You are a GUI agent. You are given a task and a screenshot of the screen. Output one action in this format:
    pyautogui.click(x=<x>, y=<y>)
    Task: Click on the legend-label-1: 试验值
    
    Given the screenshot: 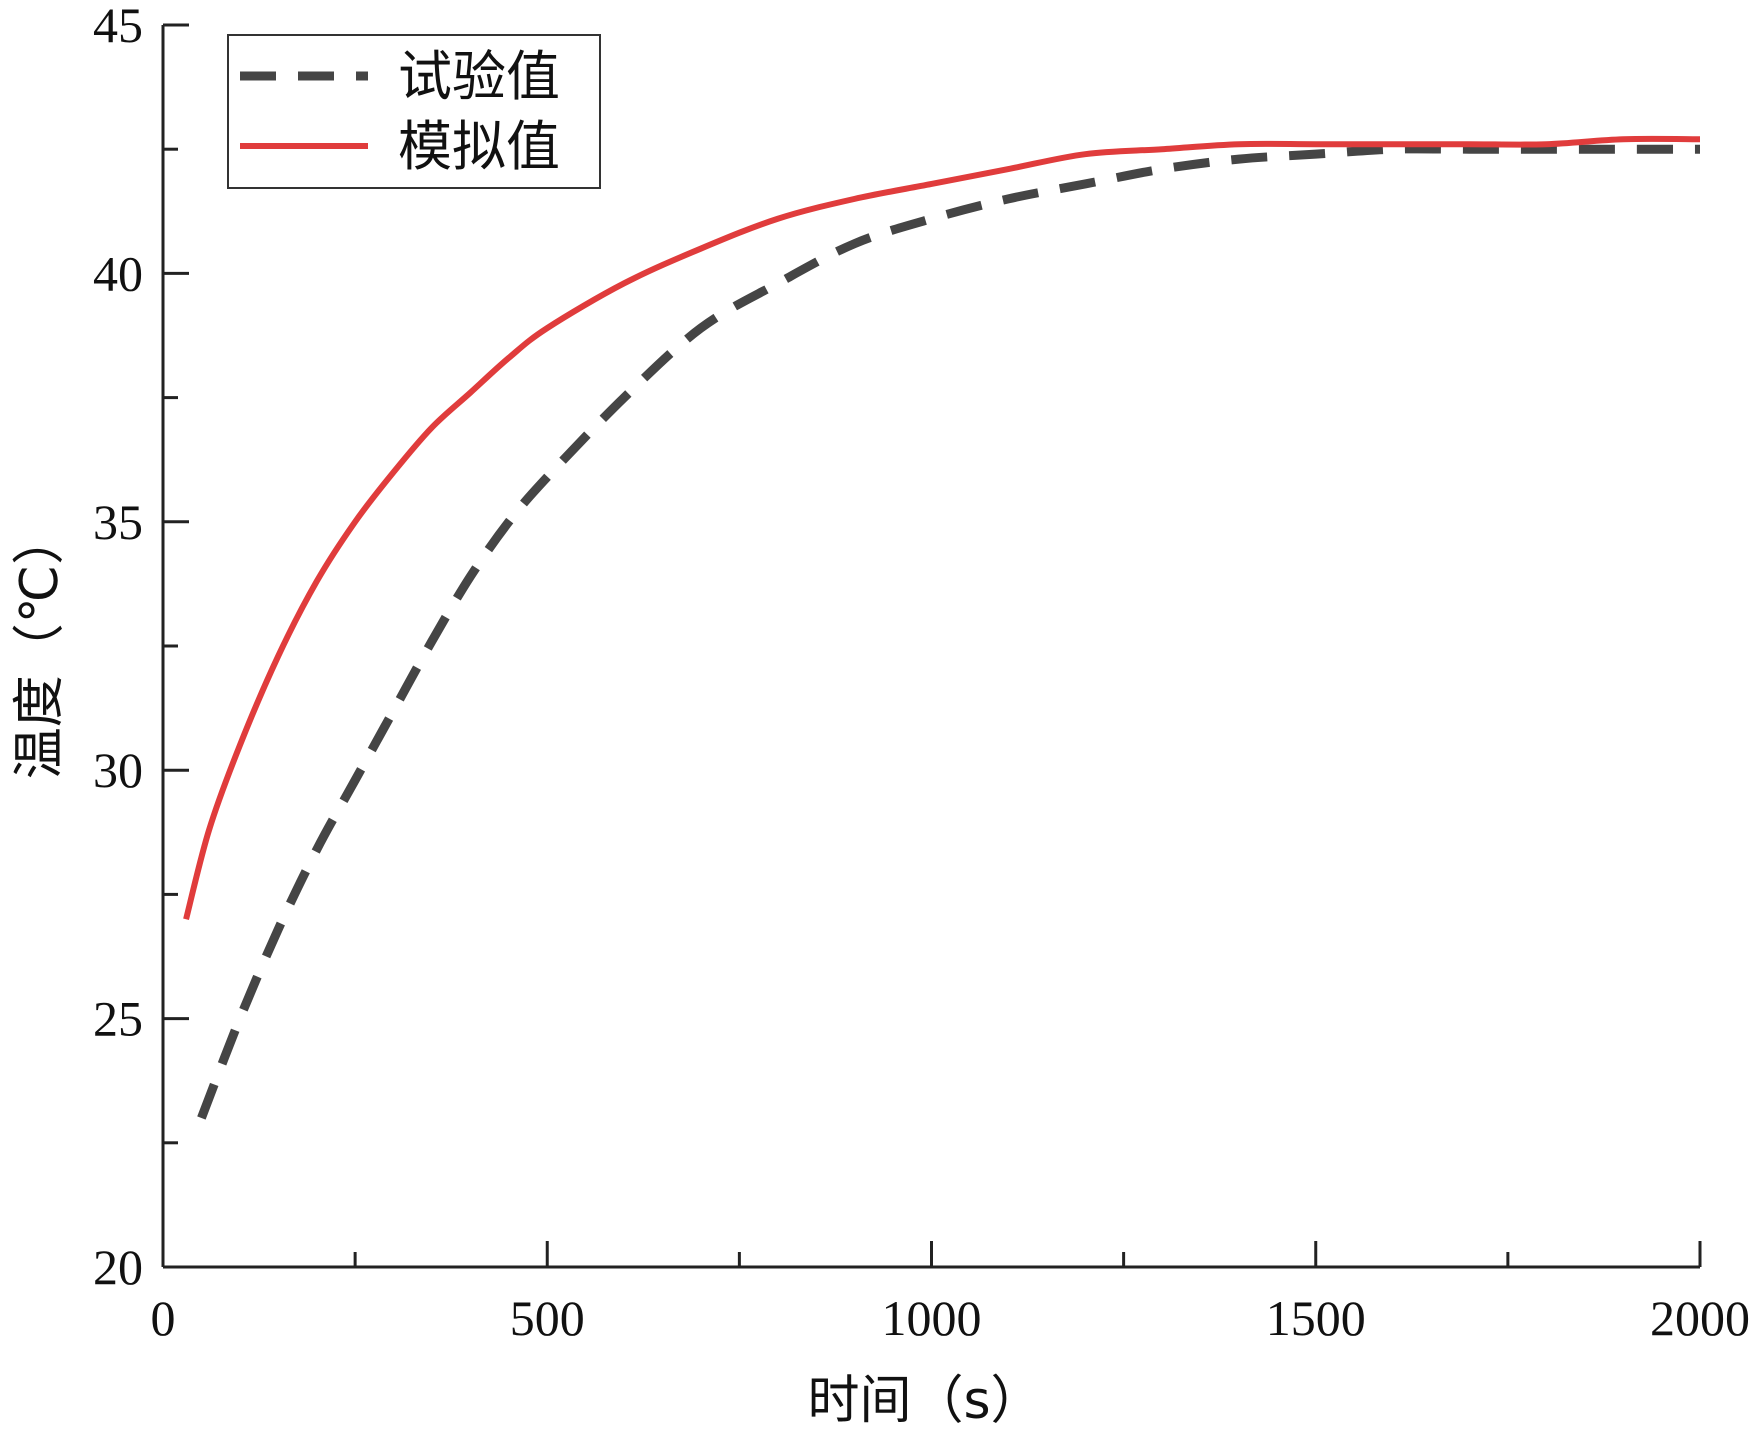 What is the action you would take?
    pyautogui.click(x=479, y=76)
    